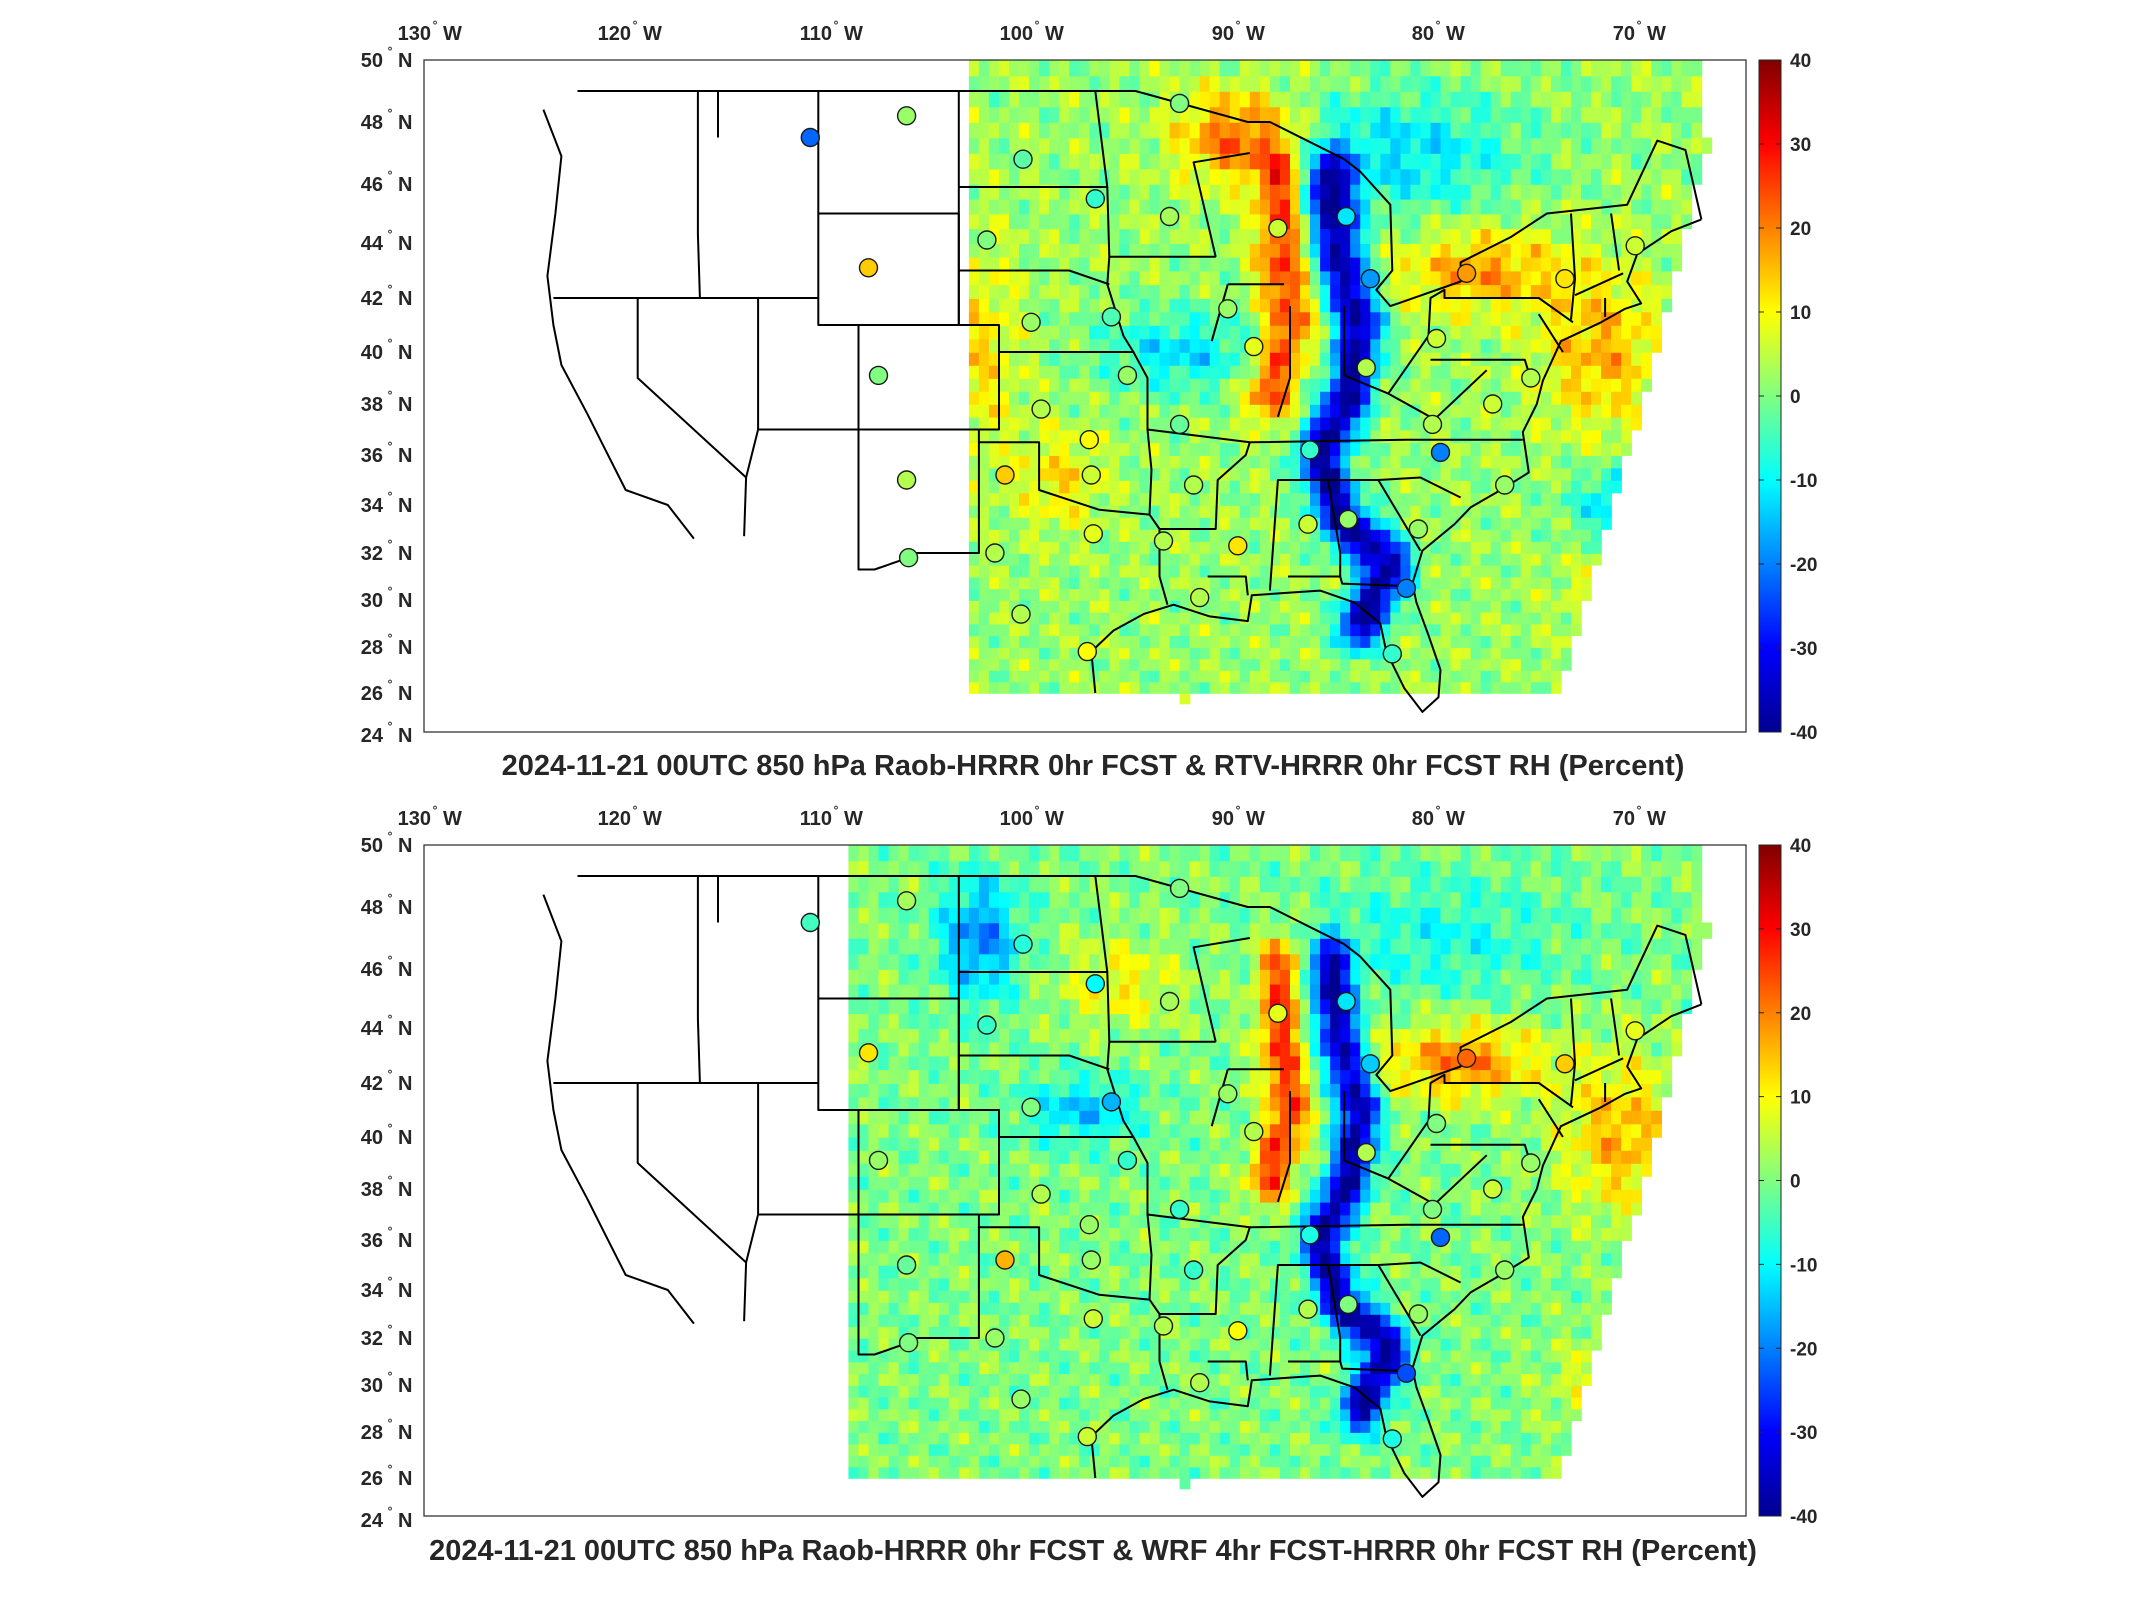 This screenshot has width=2133, height=1600. Describe the element at coordinates (1800, 930) in the screenshot. I see `colorbar-tick-label: 30` at that location.